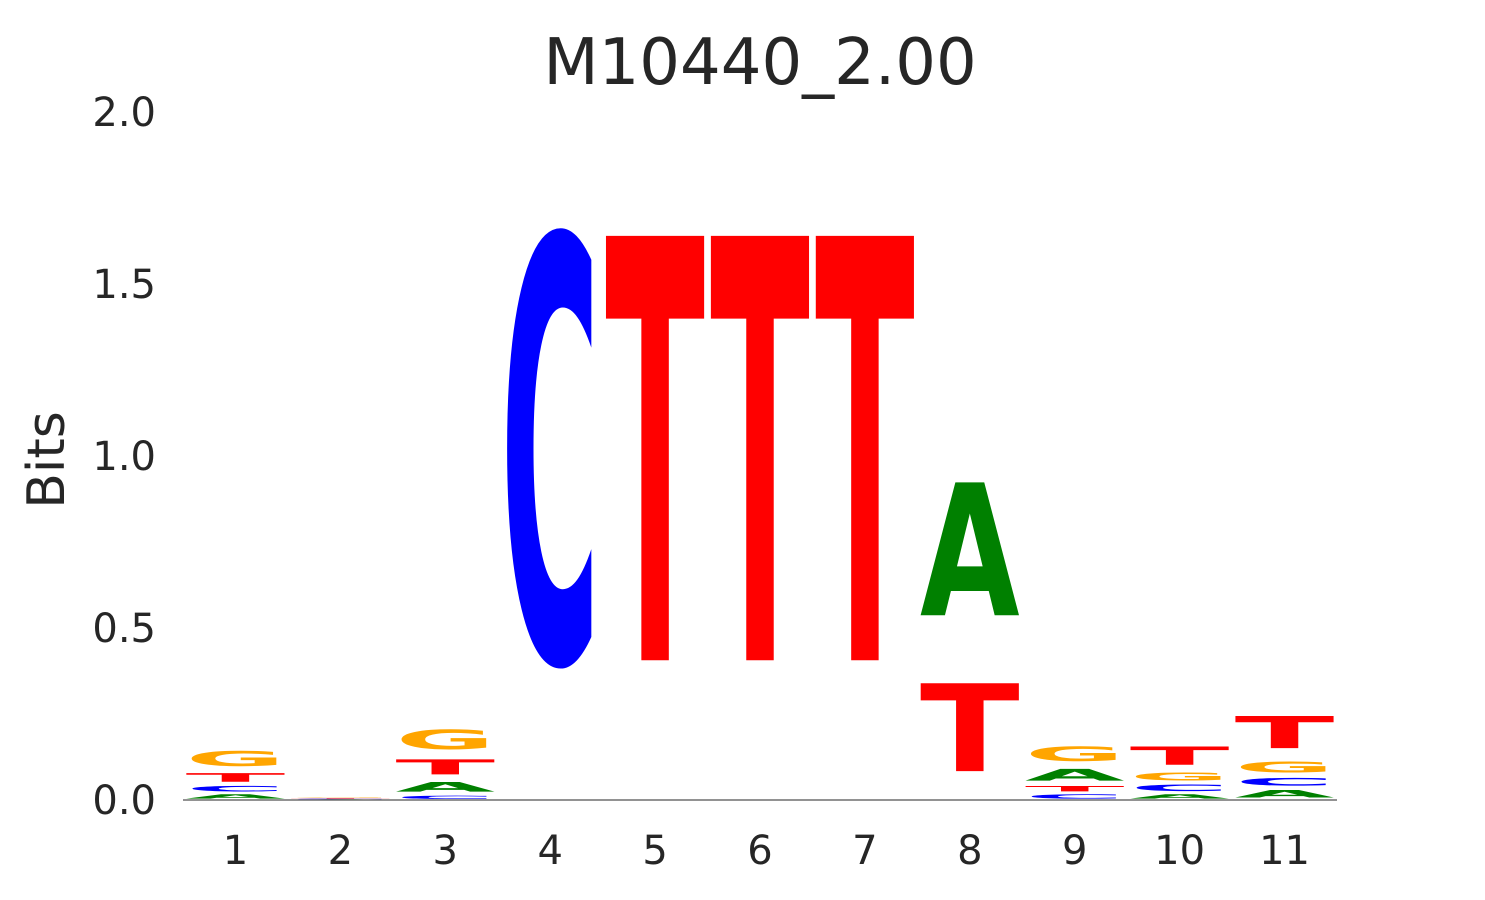 Image resolution: width=1485 pixels, height=900 pixels. Describe the element at coordinates (549, 851) in the screenshot. I see `x-tick-label: 4` at that location.